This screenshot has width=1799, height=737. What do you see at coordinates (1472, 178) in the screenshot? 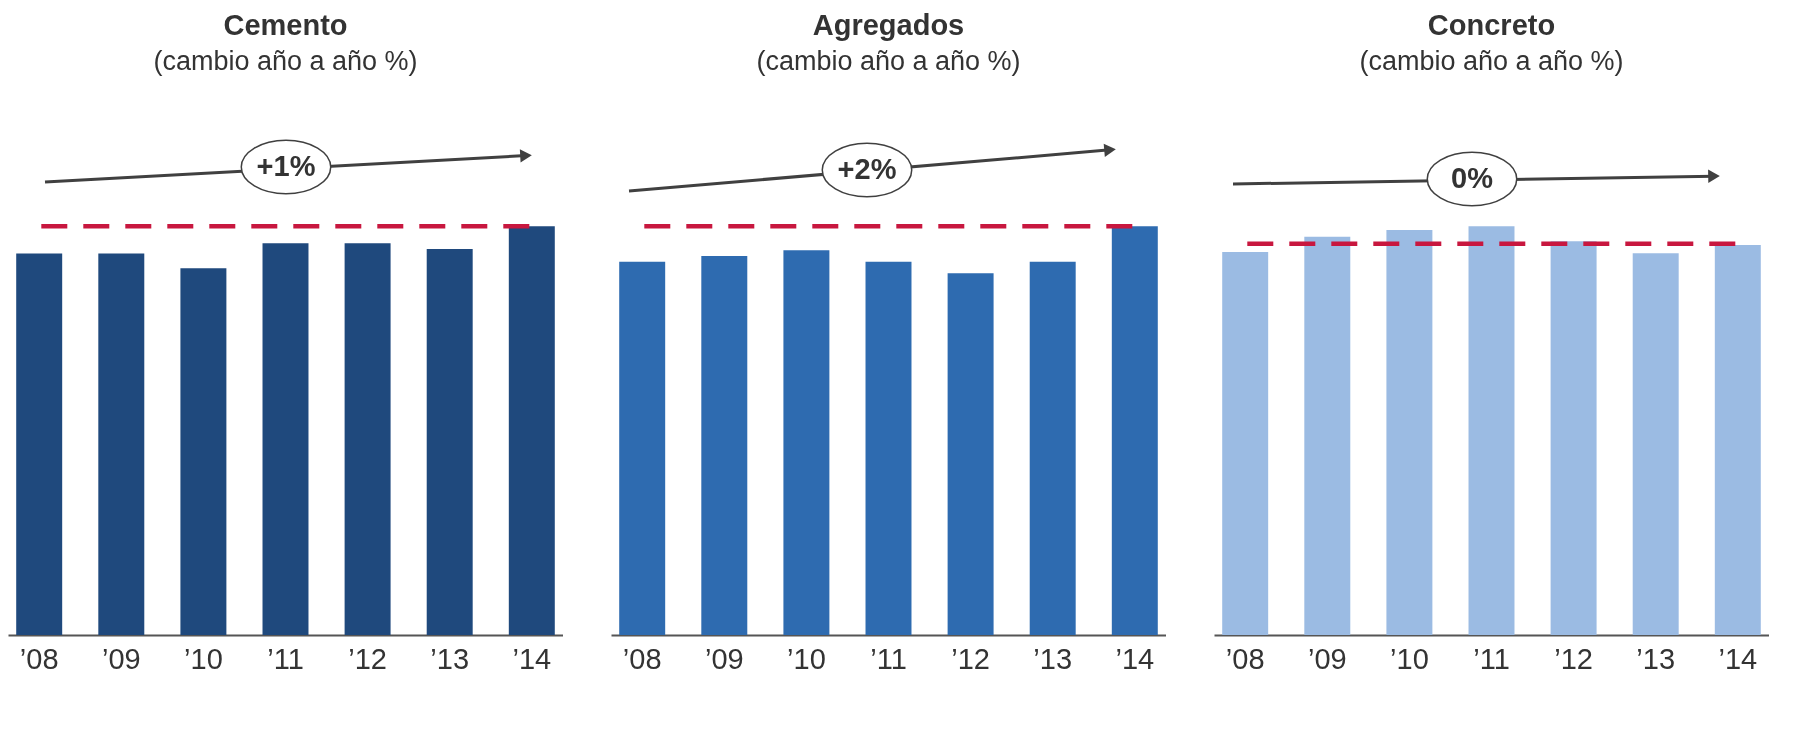
I see `text: 0%` at bounding box center [1472, 178].